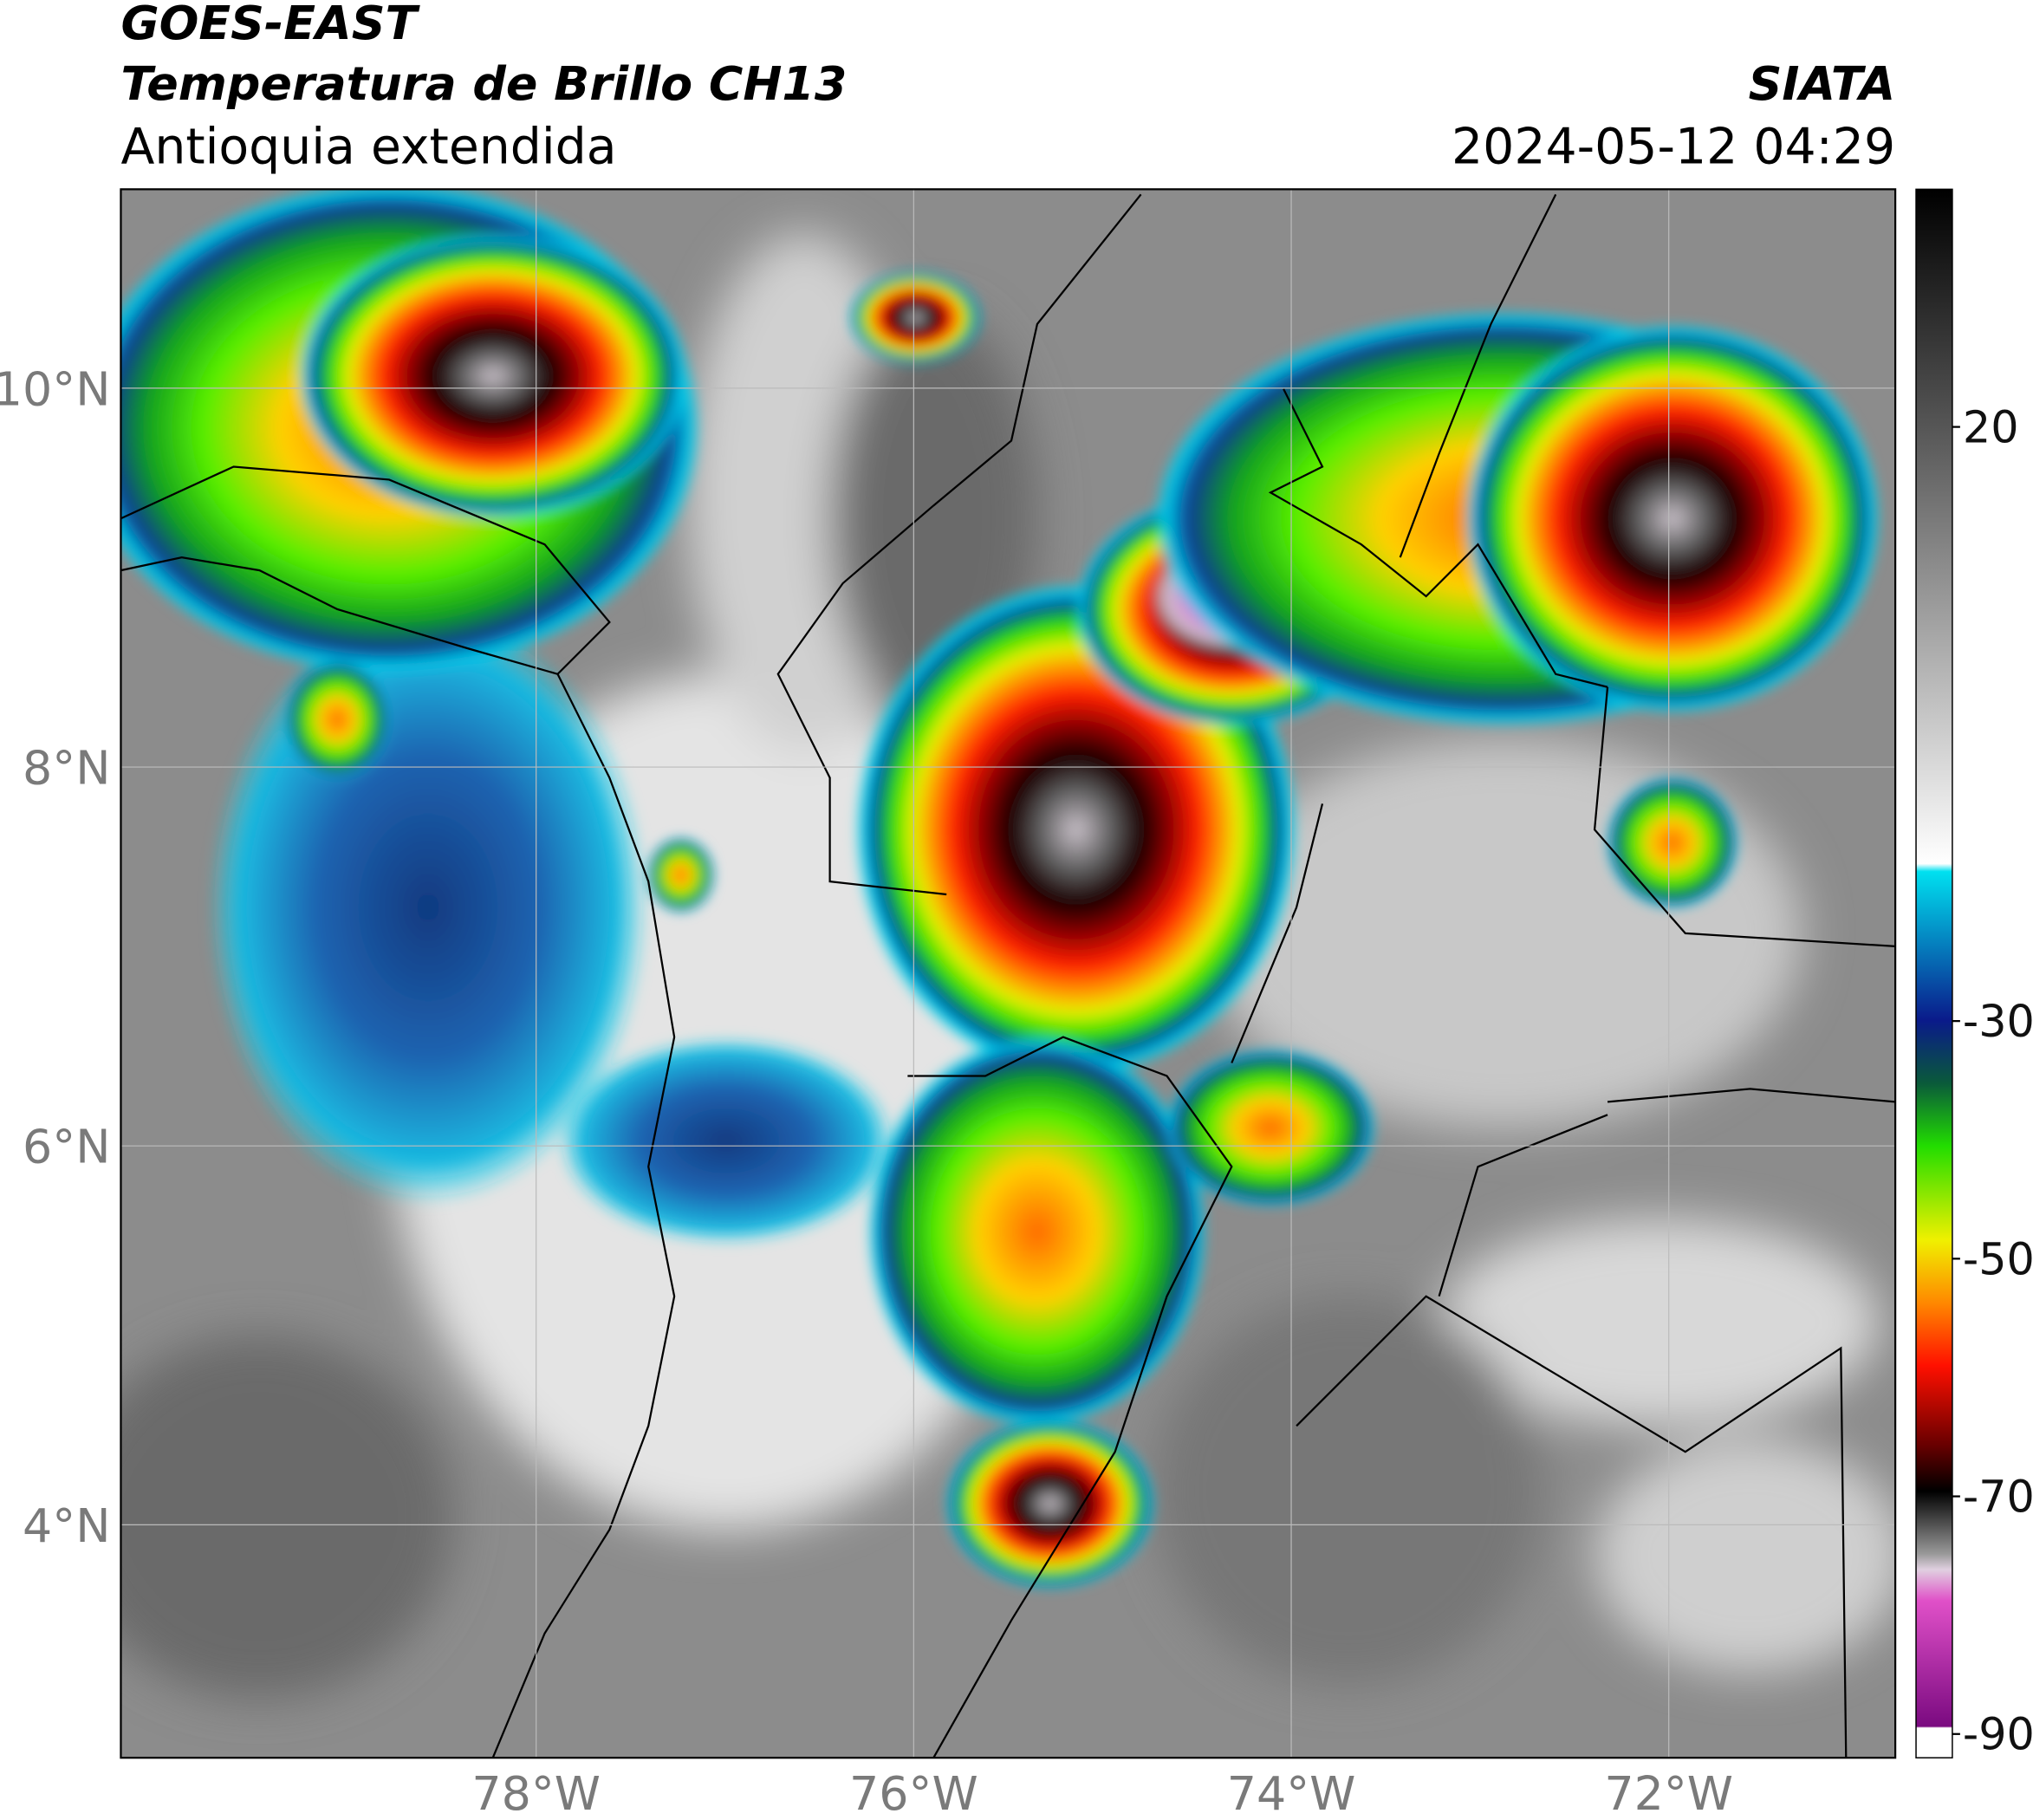 The image size is (2033, 1820). I want to click on title: GOES-EAST, so click(270, 25).